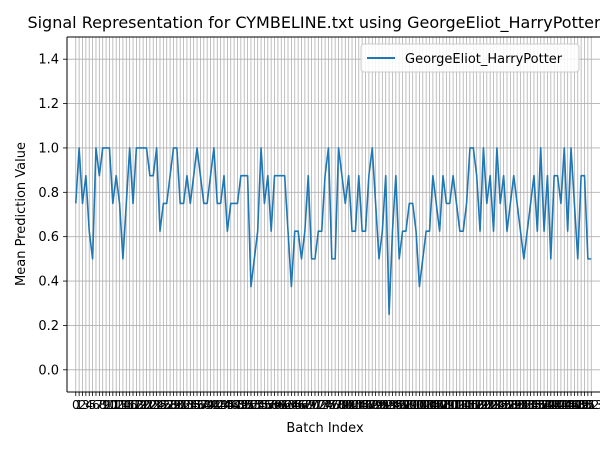 This screenshot has height=450, width=600. I want to click on x-tick-label: 140, so click(547, 405).